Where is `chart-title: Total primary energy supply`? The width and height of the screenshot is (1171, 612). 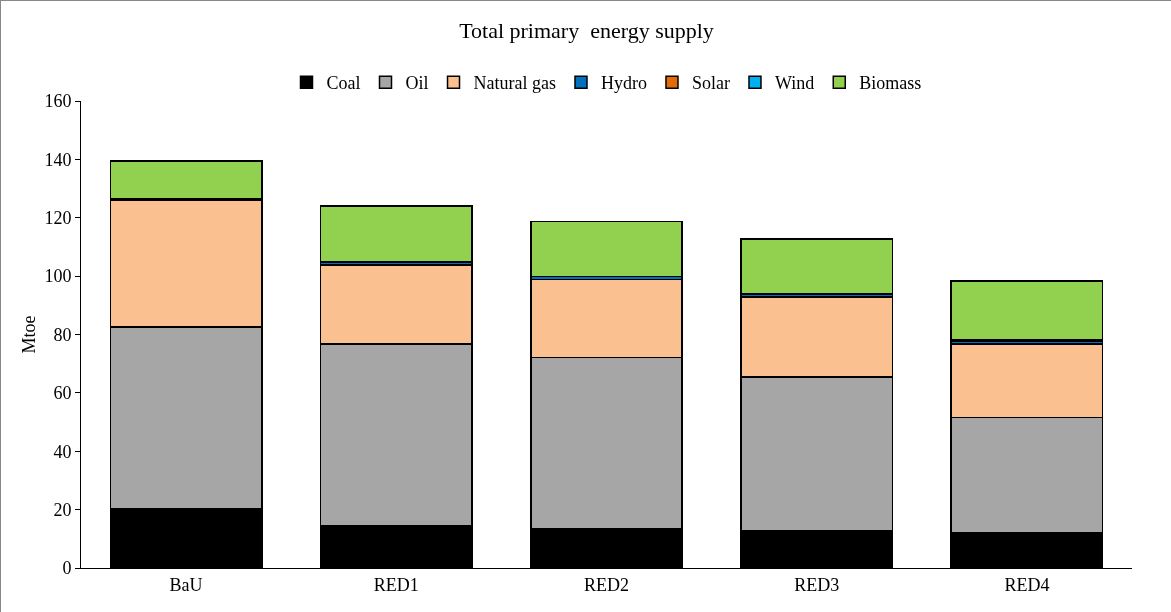 chart-title: Total primary energy supply is located at coordinates (586, 30).